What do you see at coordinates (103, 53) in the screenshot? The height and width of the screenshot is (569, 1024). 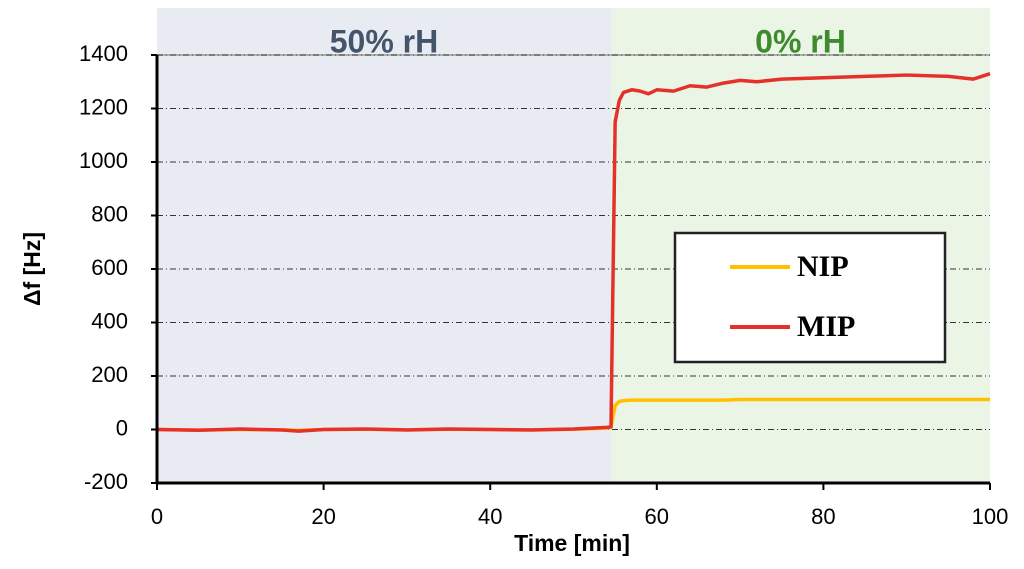 I see `y-tick-label: 1400` at bounding box center [103, 53].